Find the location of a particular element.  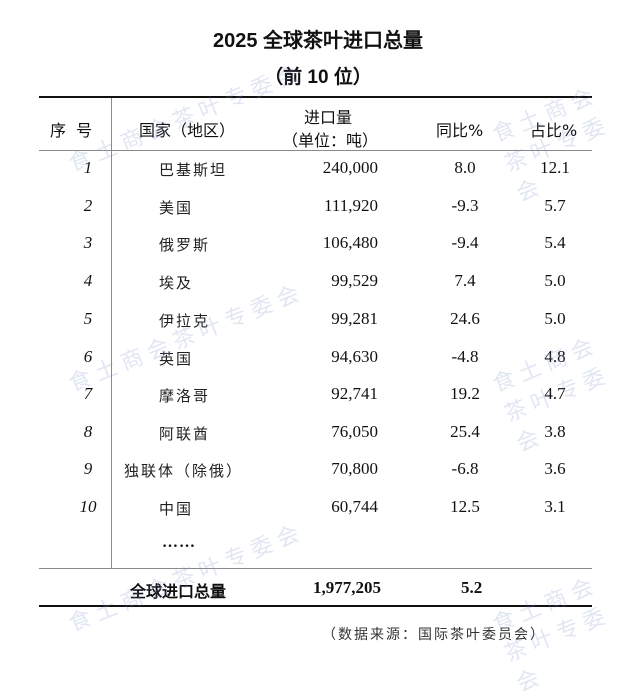

yoy-cell: -4.8 is located at coordinates (465, 356).